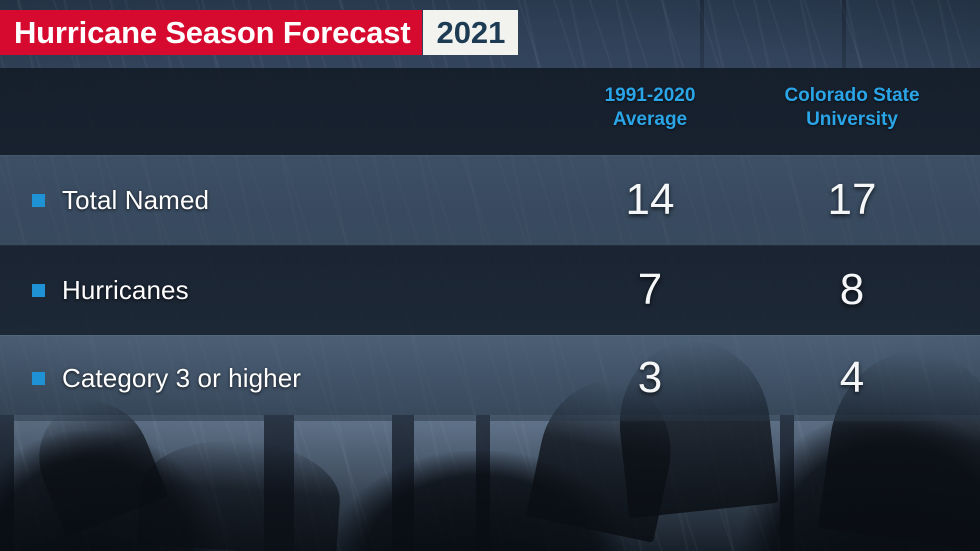 Image resolution: width=980 pixels, height=551 pixels. Describe the element at coordinates (260, 200) in the screenshot. I see `row-label-group: Total Named` at that location.